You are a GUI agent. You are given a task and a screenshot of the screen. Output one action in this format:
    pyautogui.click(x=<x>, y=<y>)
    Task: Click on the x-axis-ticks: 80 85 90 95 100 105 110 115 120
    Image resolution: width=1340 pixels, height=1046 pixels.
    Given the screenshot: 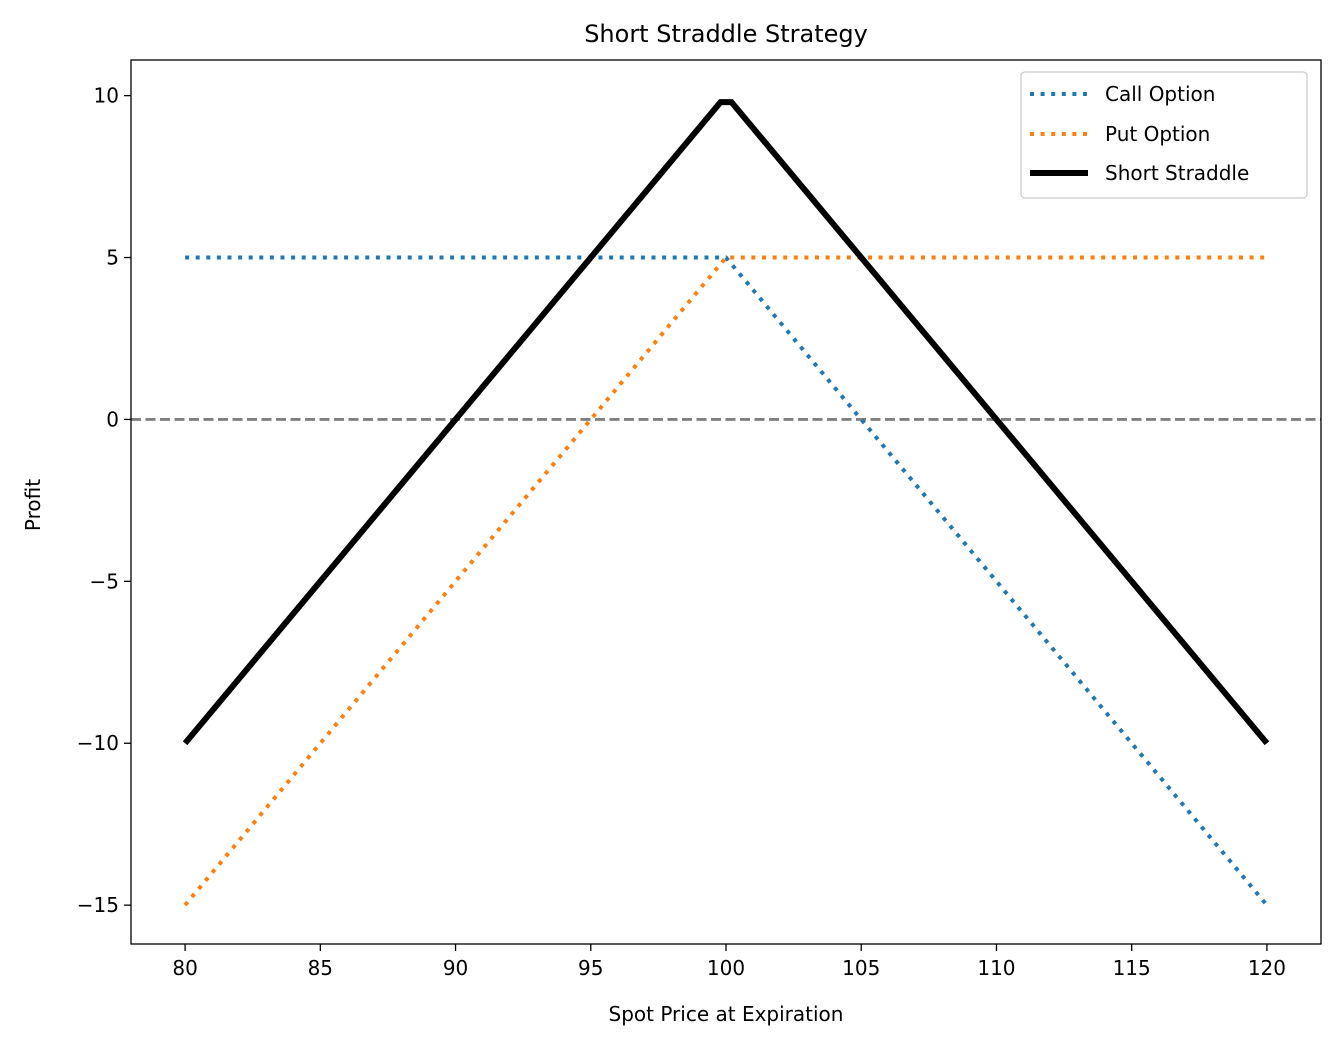 What is the action you would take?
    pyautogui.click(x=729, y=962)
    